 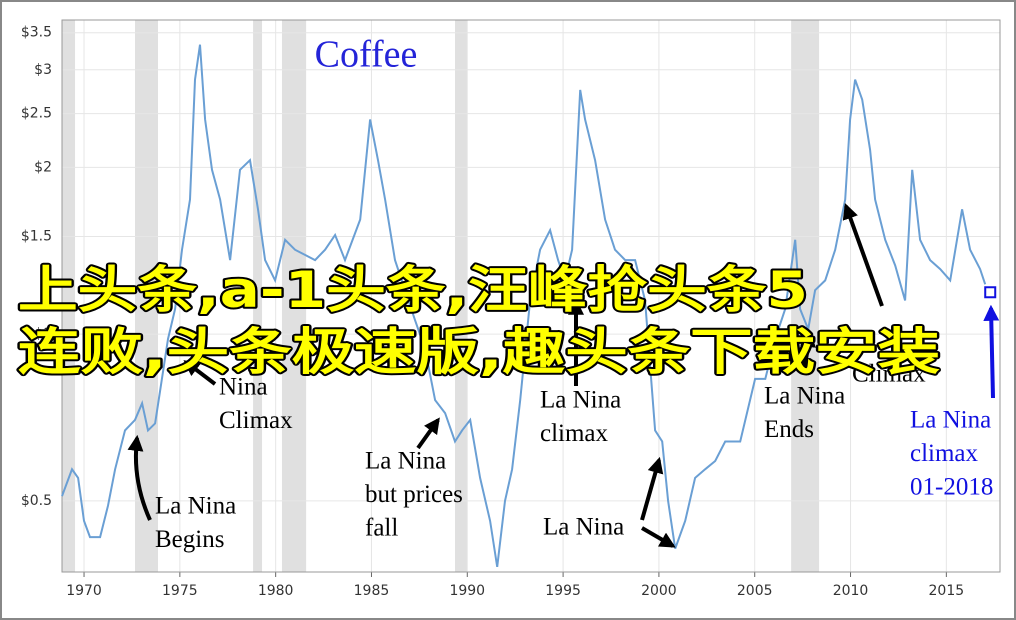 What do you see at coordinates (563, 591) in the screenshot?
I see `x-tick-label: 1995` at bounding box center [563, 591].